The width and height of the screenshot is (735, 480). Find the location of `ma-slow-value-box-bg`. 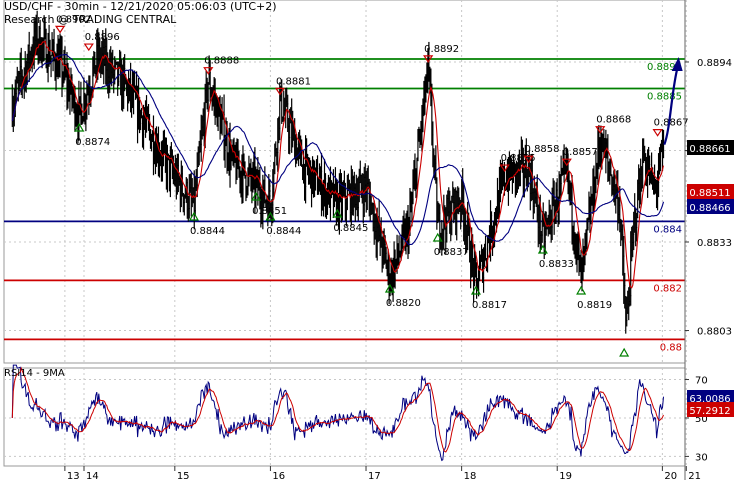

ma-slow-value-box-bg is located at coordinates (710, 206).